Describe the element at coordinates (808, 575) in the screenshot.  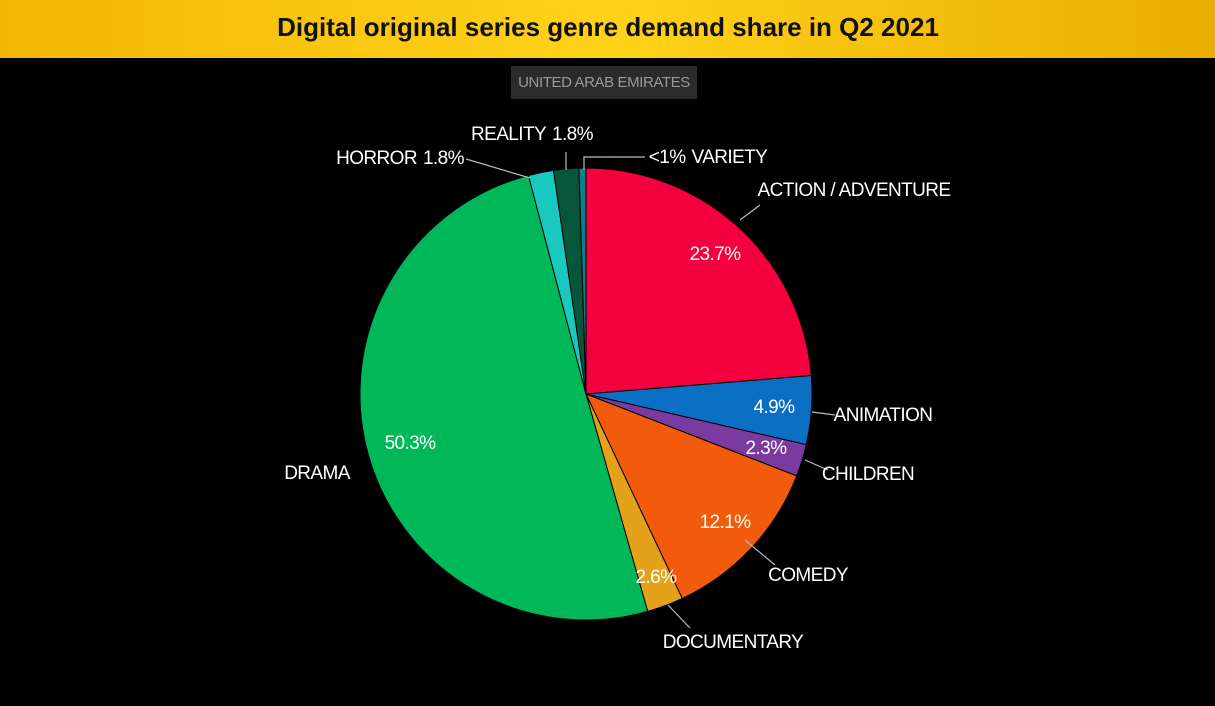
I see `category-label: COMEDY` at that location.